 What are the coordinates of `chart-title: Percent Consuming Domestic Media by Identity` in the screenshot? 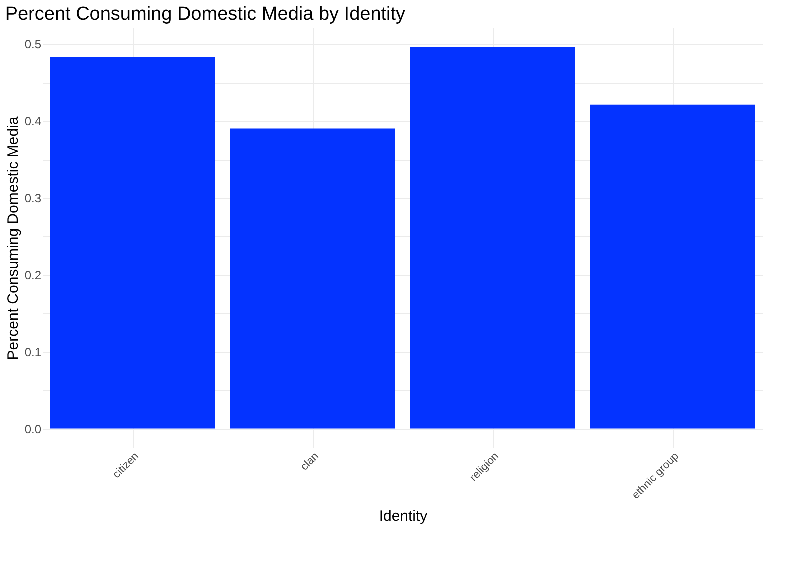 It's located at (205, 14).